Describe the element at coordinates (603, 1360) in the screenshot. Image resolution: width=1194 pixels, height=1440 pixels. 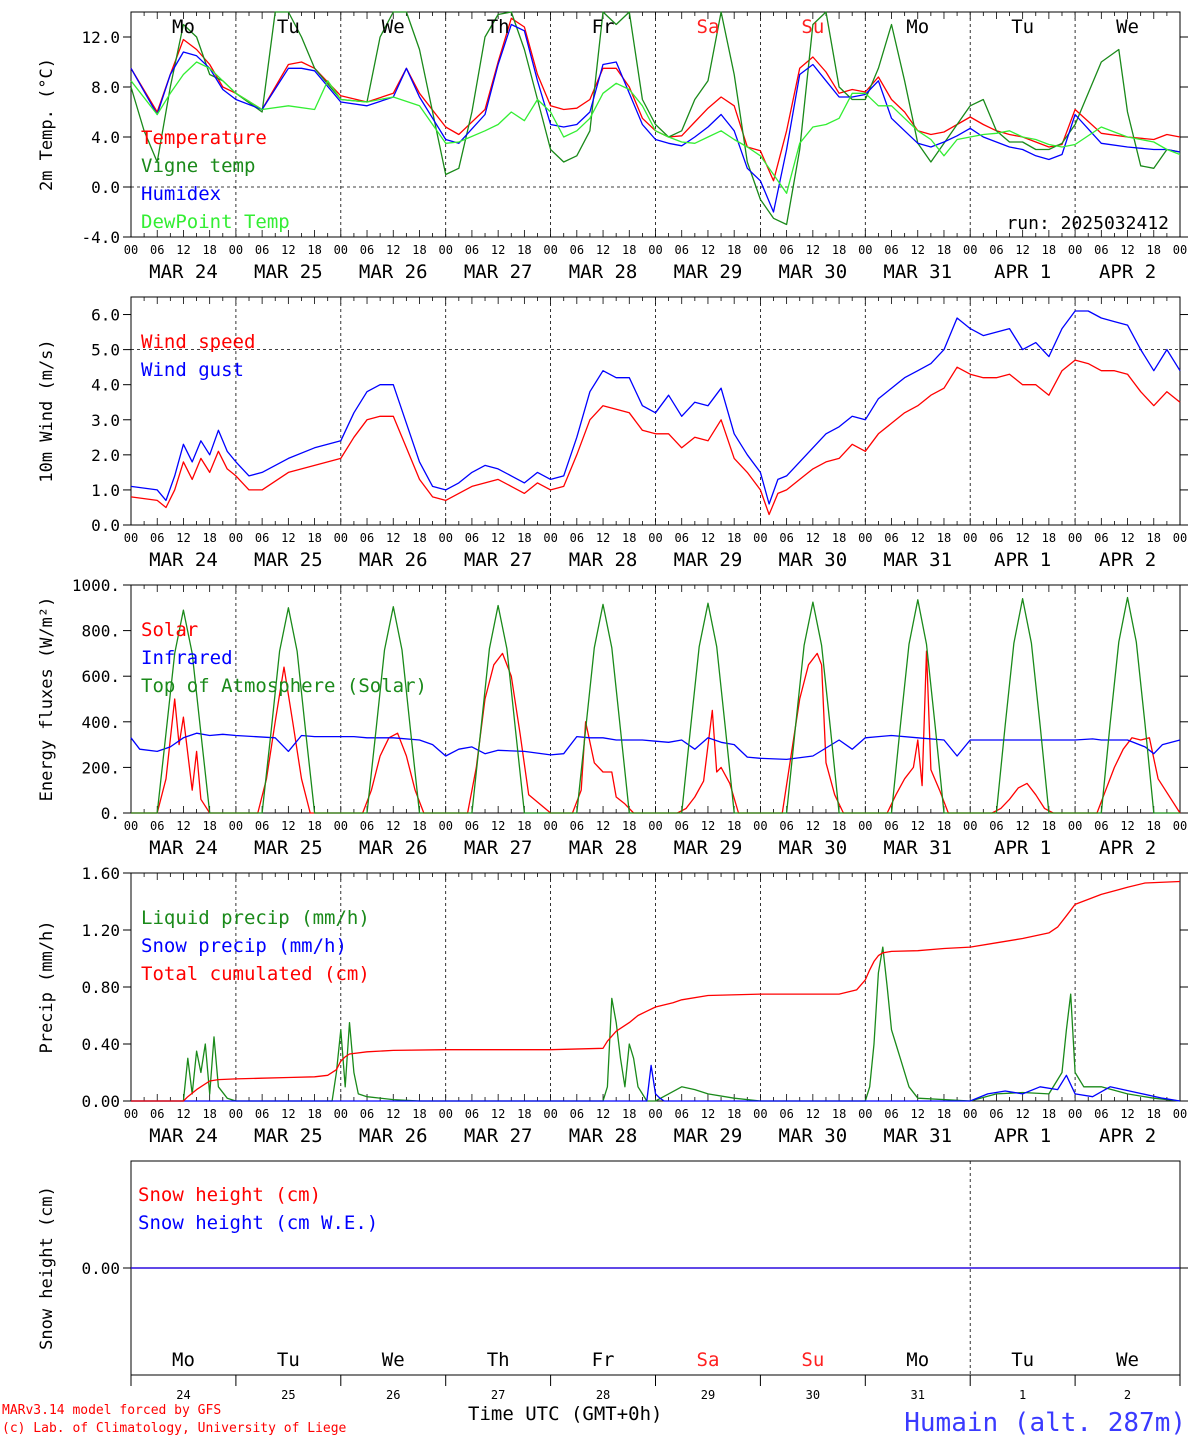
I see `day-name-bottom: Fr` at that location.